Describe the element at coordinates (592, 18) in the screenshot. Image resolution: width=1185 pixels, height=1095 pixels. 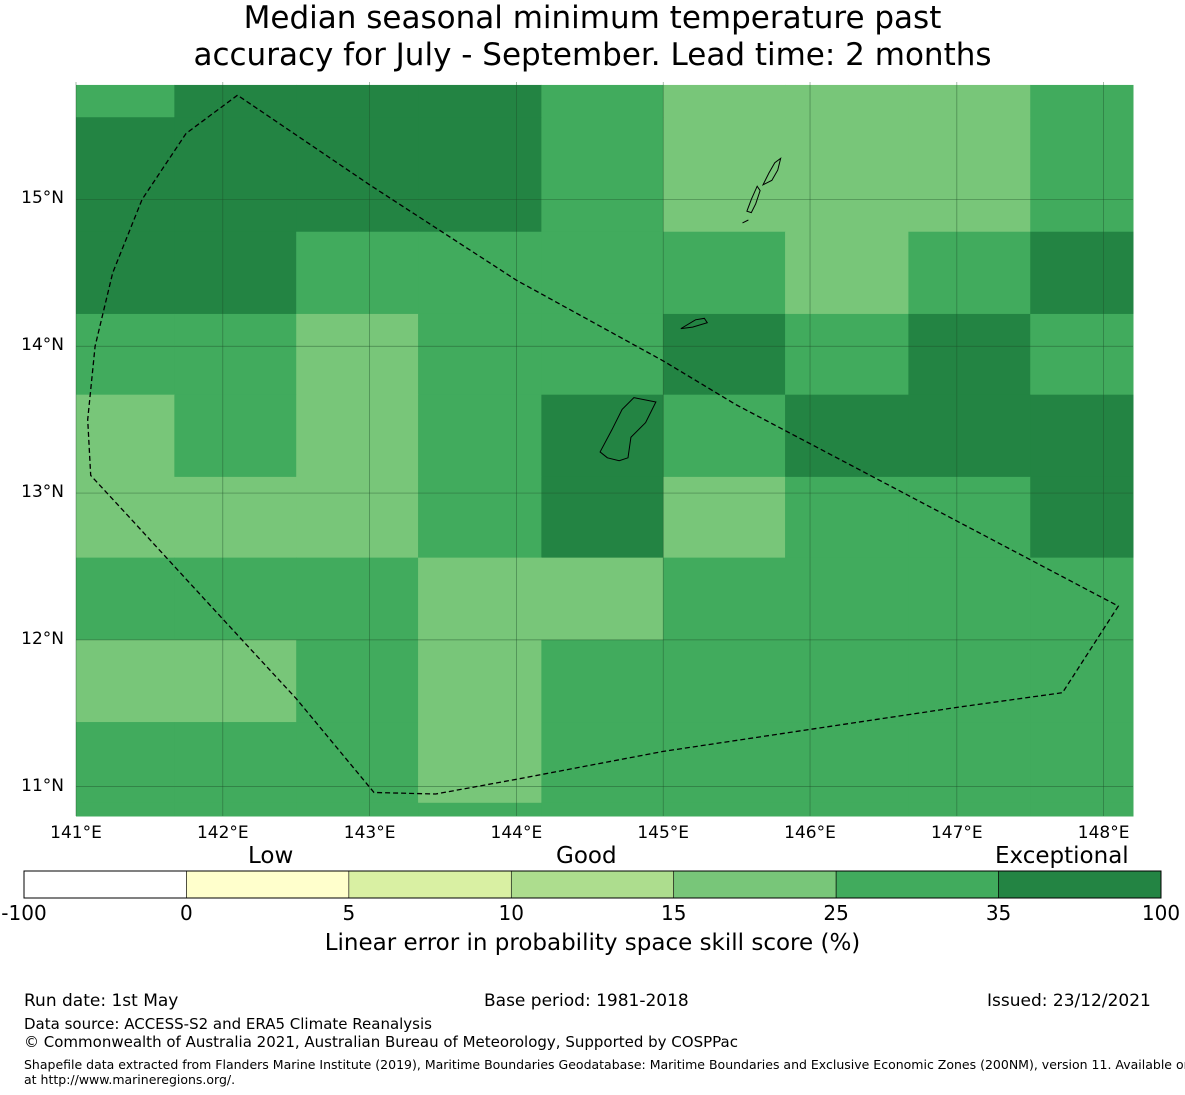
I see `map-title-line1: Median seasonal minimum temperature past` at that location.